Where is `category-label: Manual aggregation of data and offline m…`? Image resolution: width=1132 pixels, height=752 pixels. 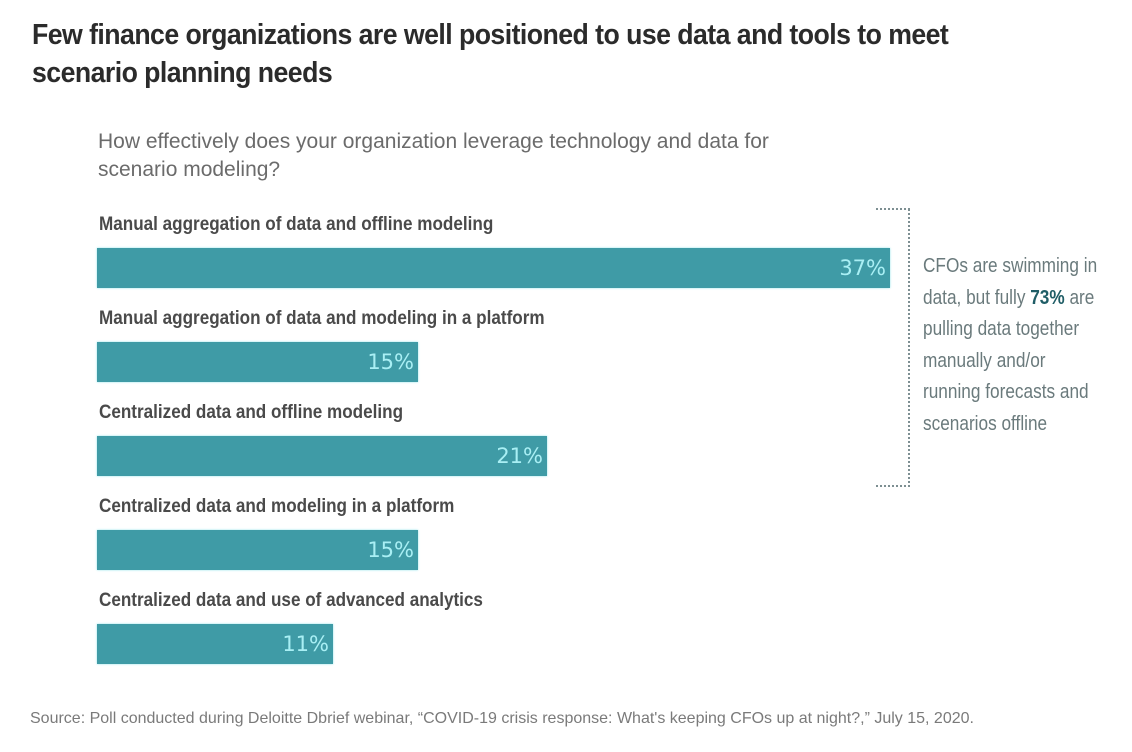
category-label: Manual aggregation of data and offline m… is located at coordinates (296, 224).